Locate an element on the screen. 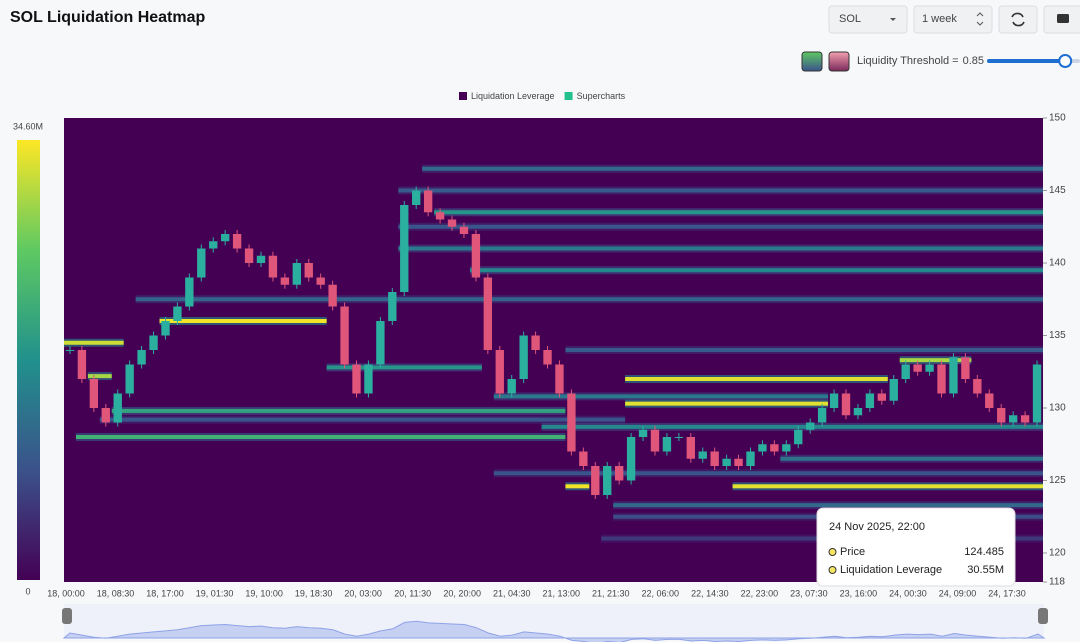 Image resolution: width=1080 pixels, height=642 pixels. y-tick-label: 120 is located at coordinates (1057, 553).